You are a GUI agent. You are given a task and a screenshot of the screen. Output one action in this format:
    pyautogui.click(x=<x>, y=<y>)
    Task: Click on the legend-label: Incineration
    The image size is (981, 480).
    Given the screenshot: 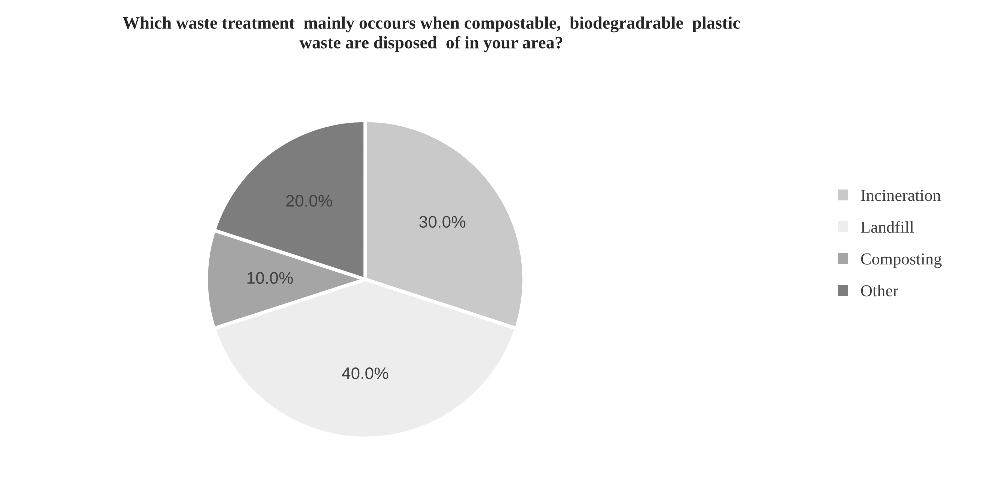 What is the action you would take?
    pyautogui.click(x=901, y=196)
    